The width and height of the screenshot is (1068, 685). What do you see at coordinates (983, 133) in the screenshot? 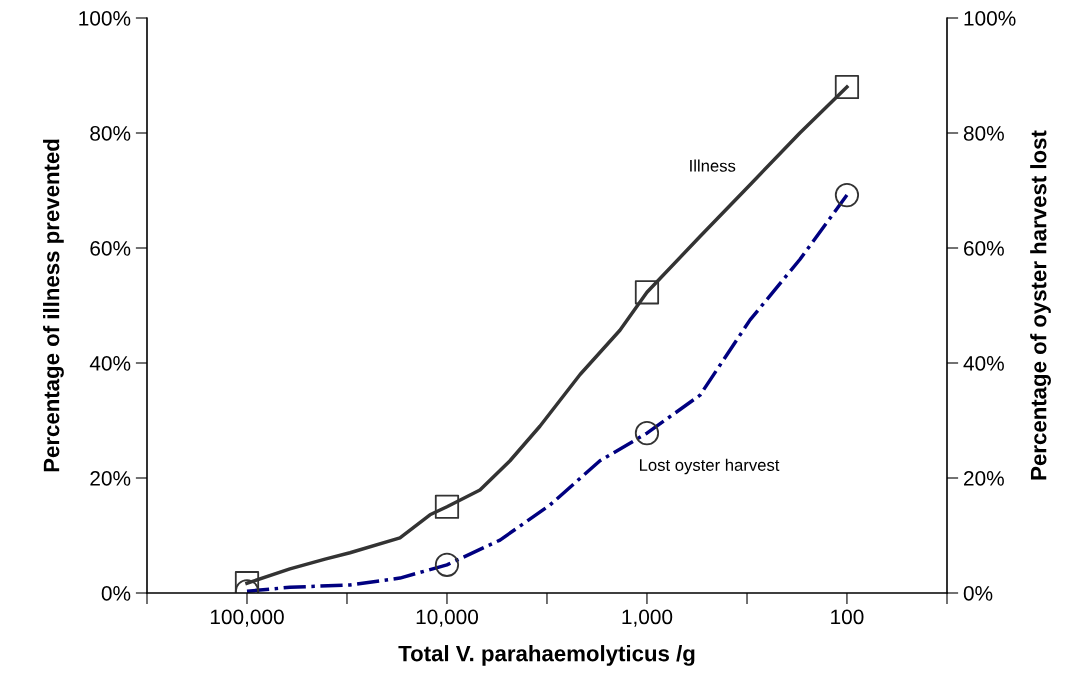
I see `y2-tick-label: 80%` at bounding box center [983, 133].